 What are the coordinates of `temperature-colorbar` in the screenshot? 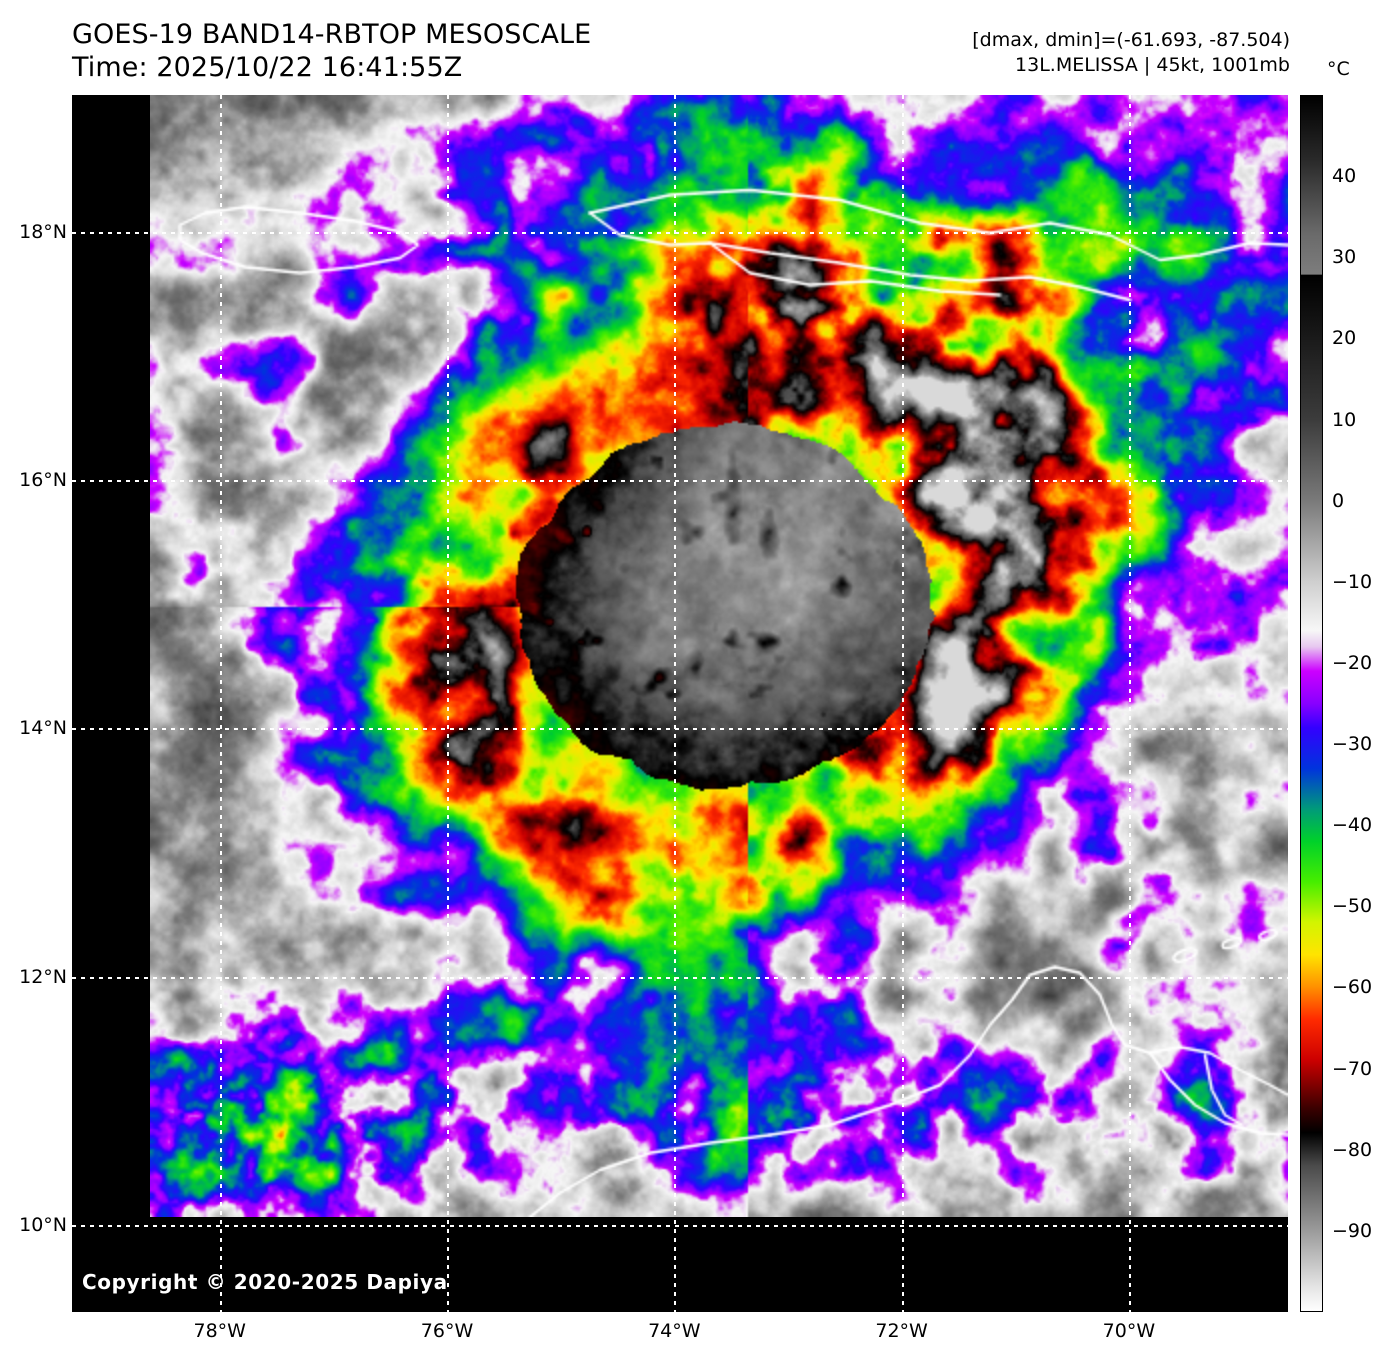 It's located at (1311, 703).